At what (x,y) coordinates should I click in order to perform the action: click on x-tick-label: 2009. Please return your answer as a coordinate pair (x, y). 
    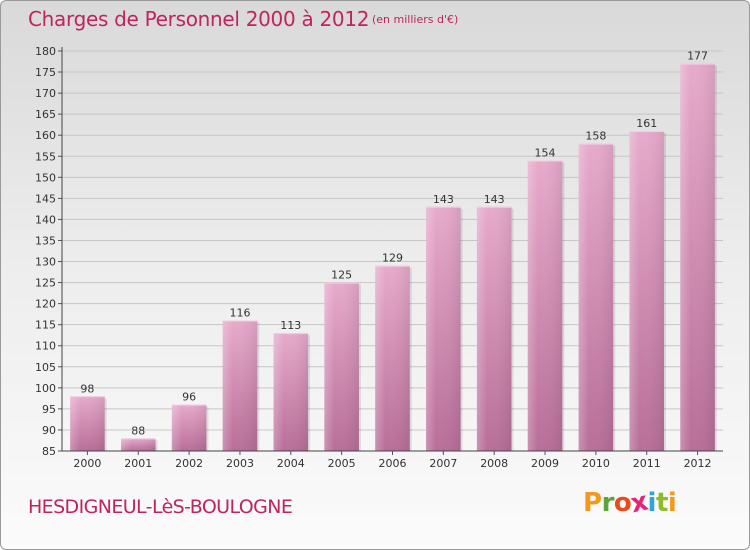
    Looking at the image, I should click on (545, 463).